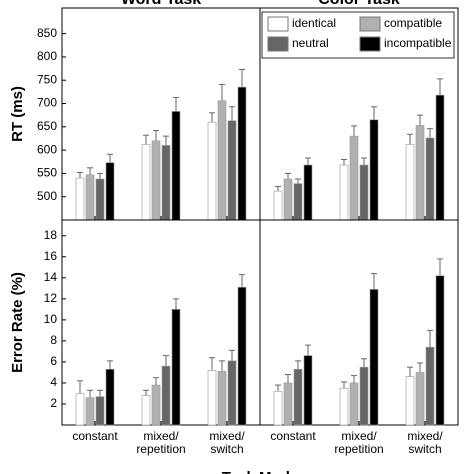 The image size is (474, 474). I want to click on y-tick-label: 14, so click(51, 277).